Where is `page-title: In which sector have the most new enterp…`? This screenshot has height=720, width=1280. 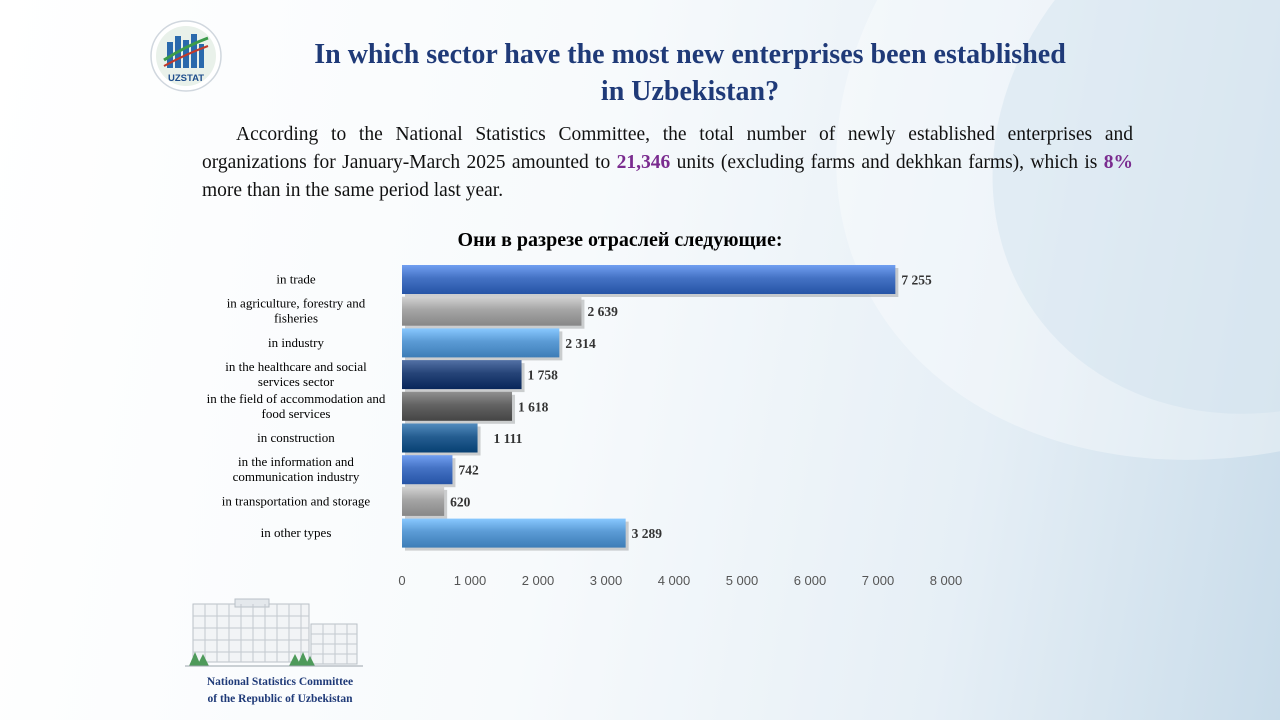 page-title: In which sector have the most new enterp… is located at coordinates (690, 73).